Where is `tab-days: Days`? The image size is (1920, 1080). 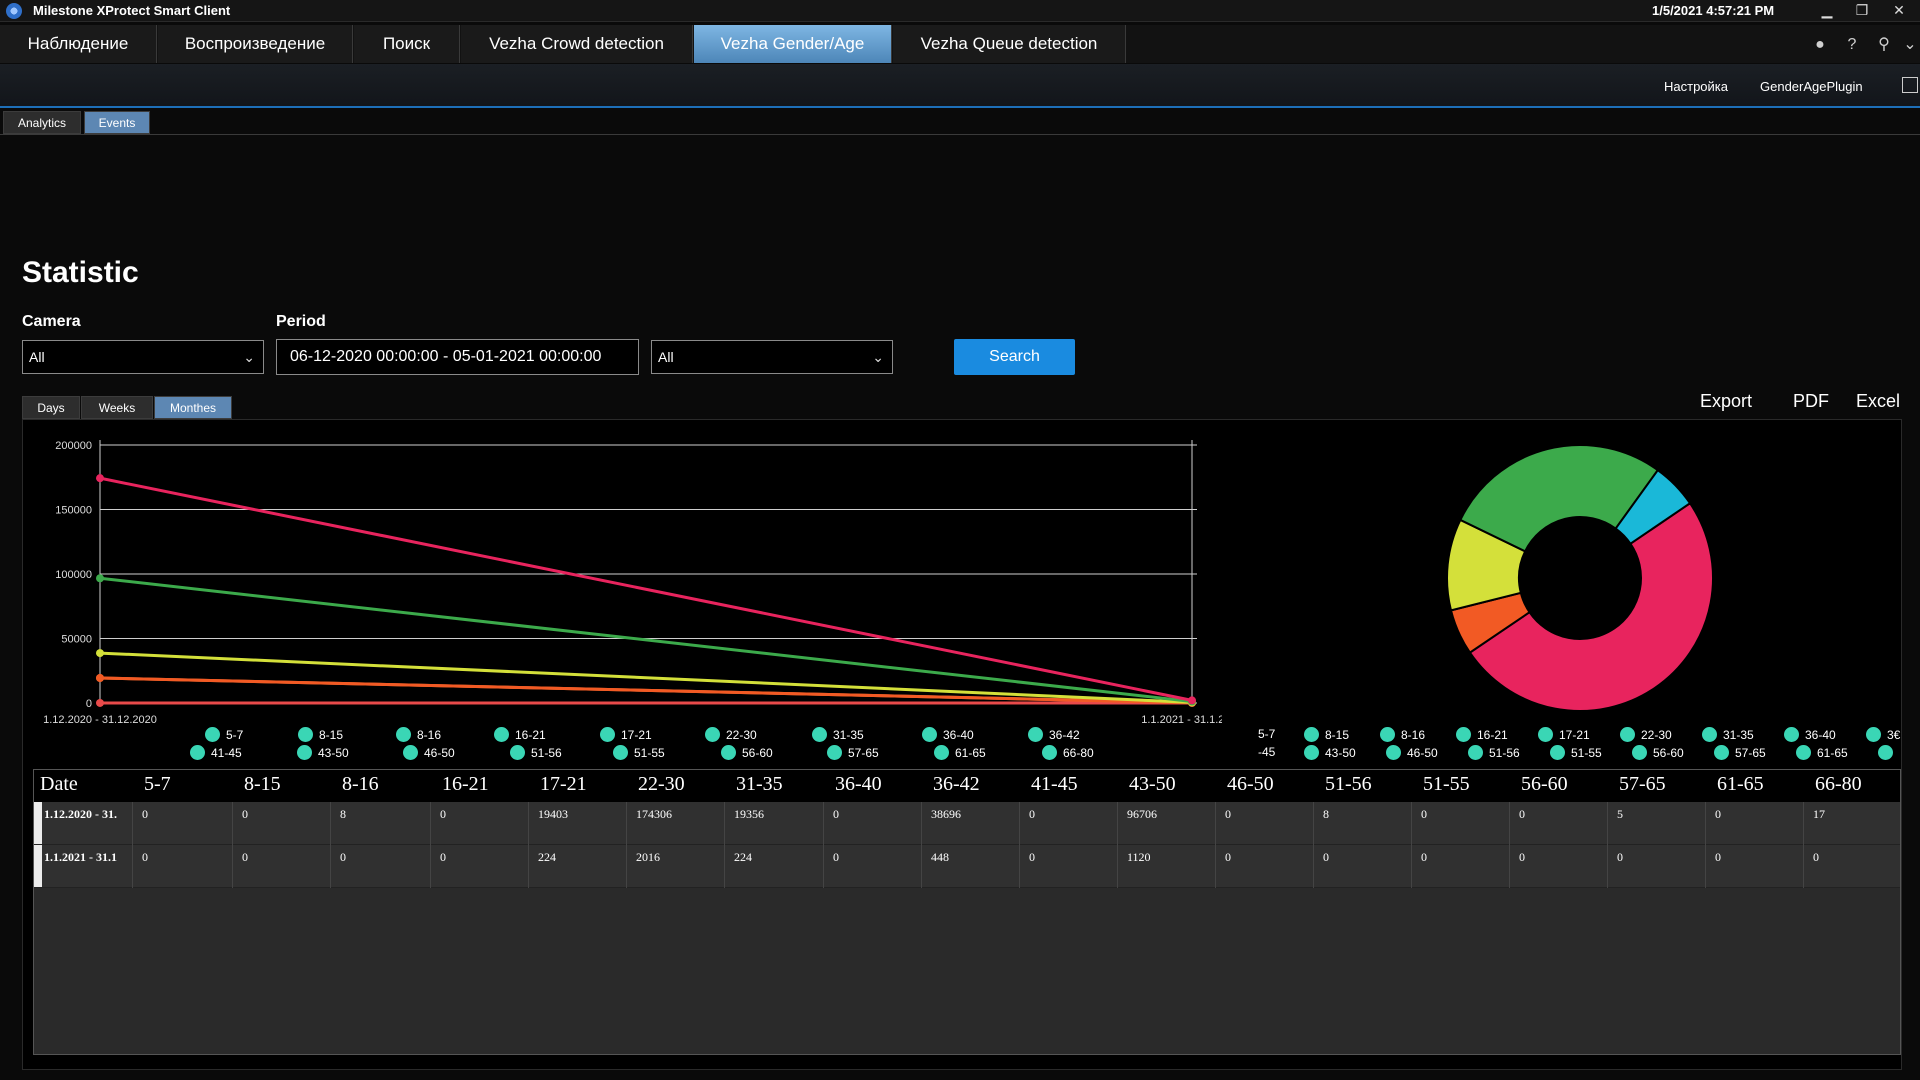 tab-days: Days is located at coordinates (51, 407).